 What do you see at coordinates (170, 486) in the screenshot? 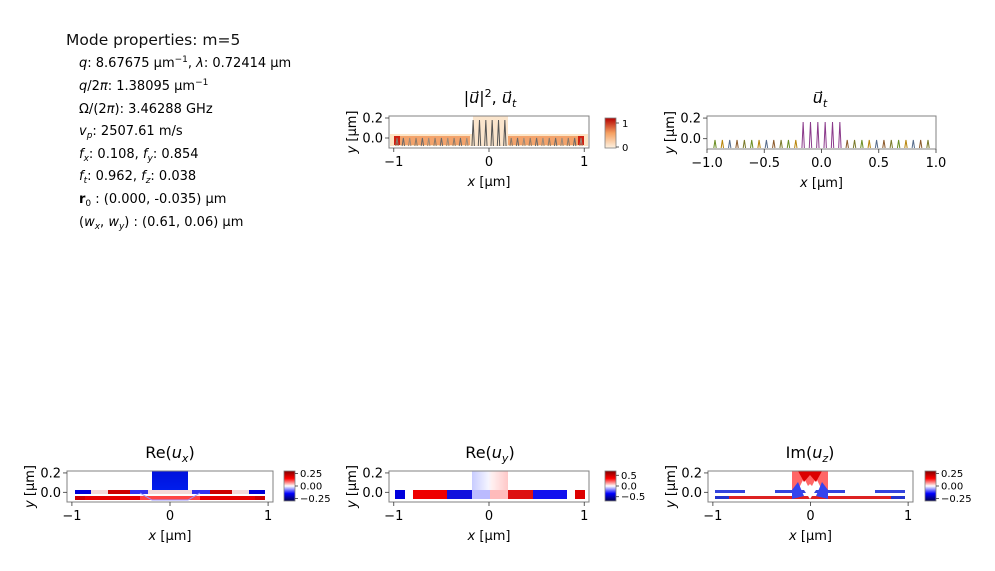
I see `heatmap-re-ux` at bounding box center [170, 486].